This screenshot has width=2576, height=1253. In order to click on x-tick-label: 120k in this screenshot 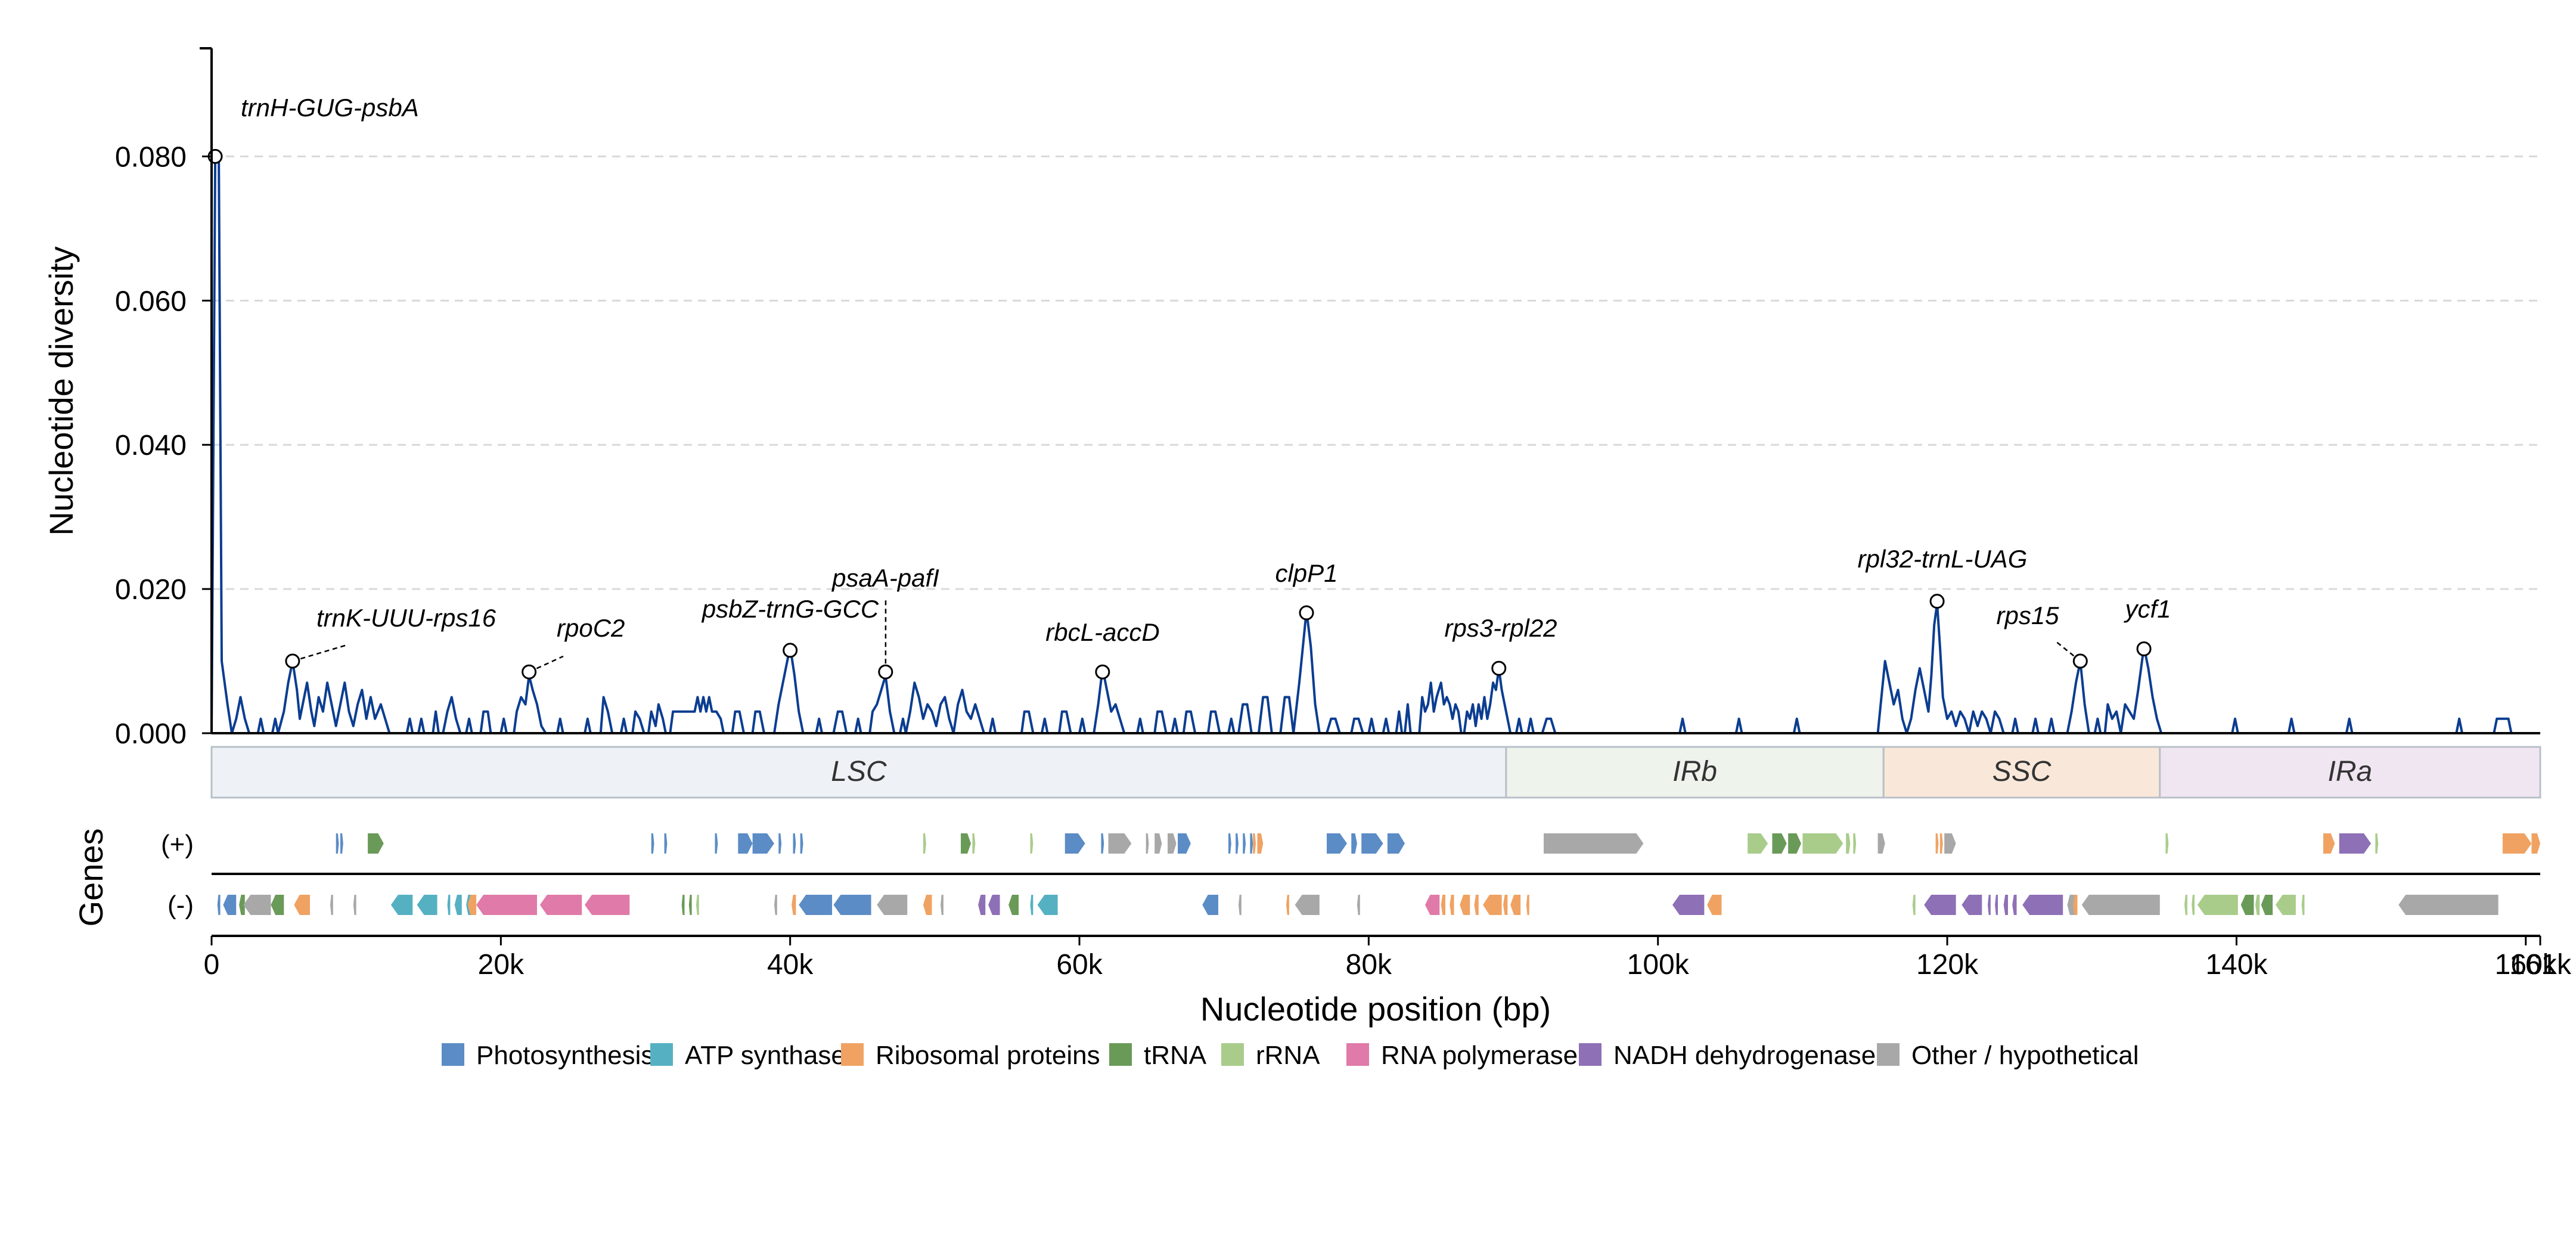, I will do `click(1948, 965)`.